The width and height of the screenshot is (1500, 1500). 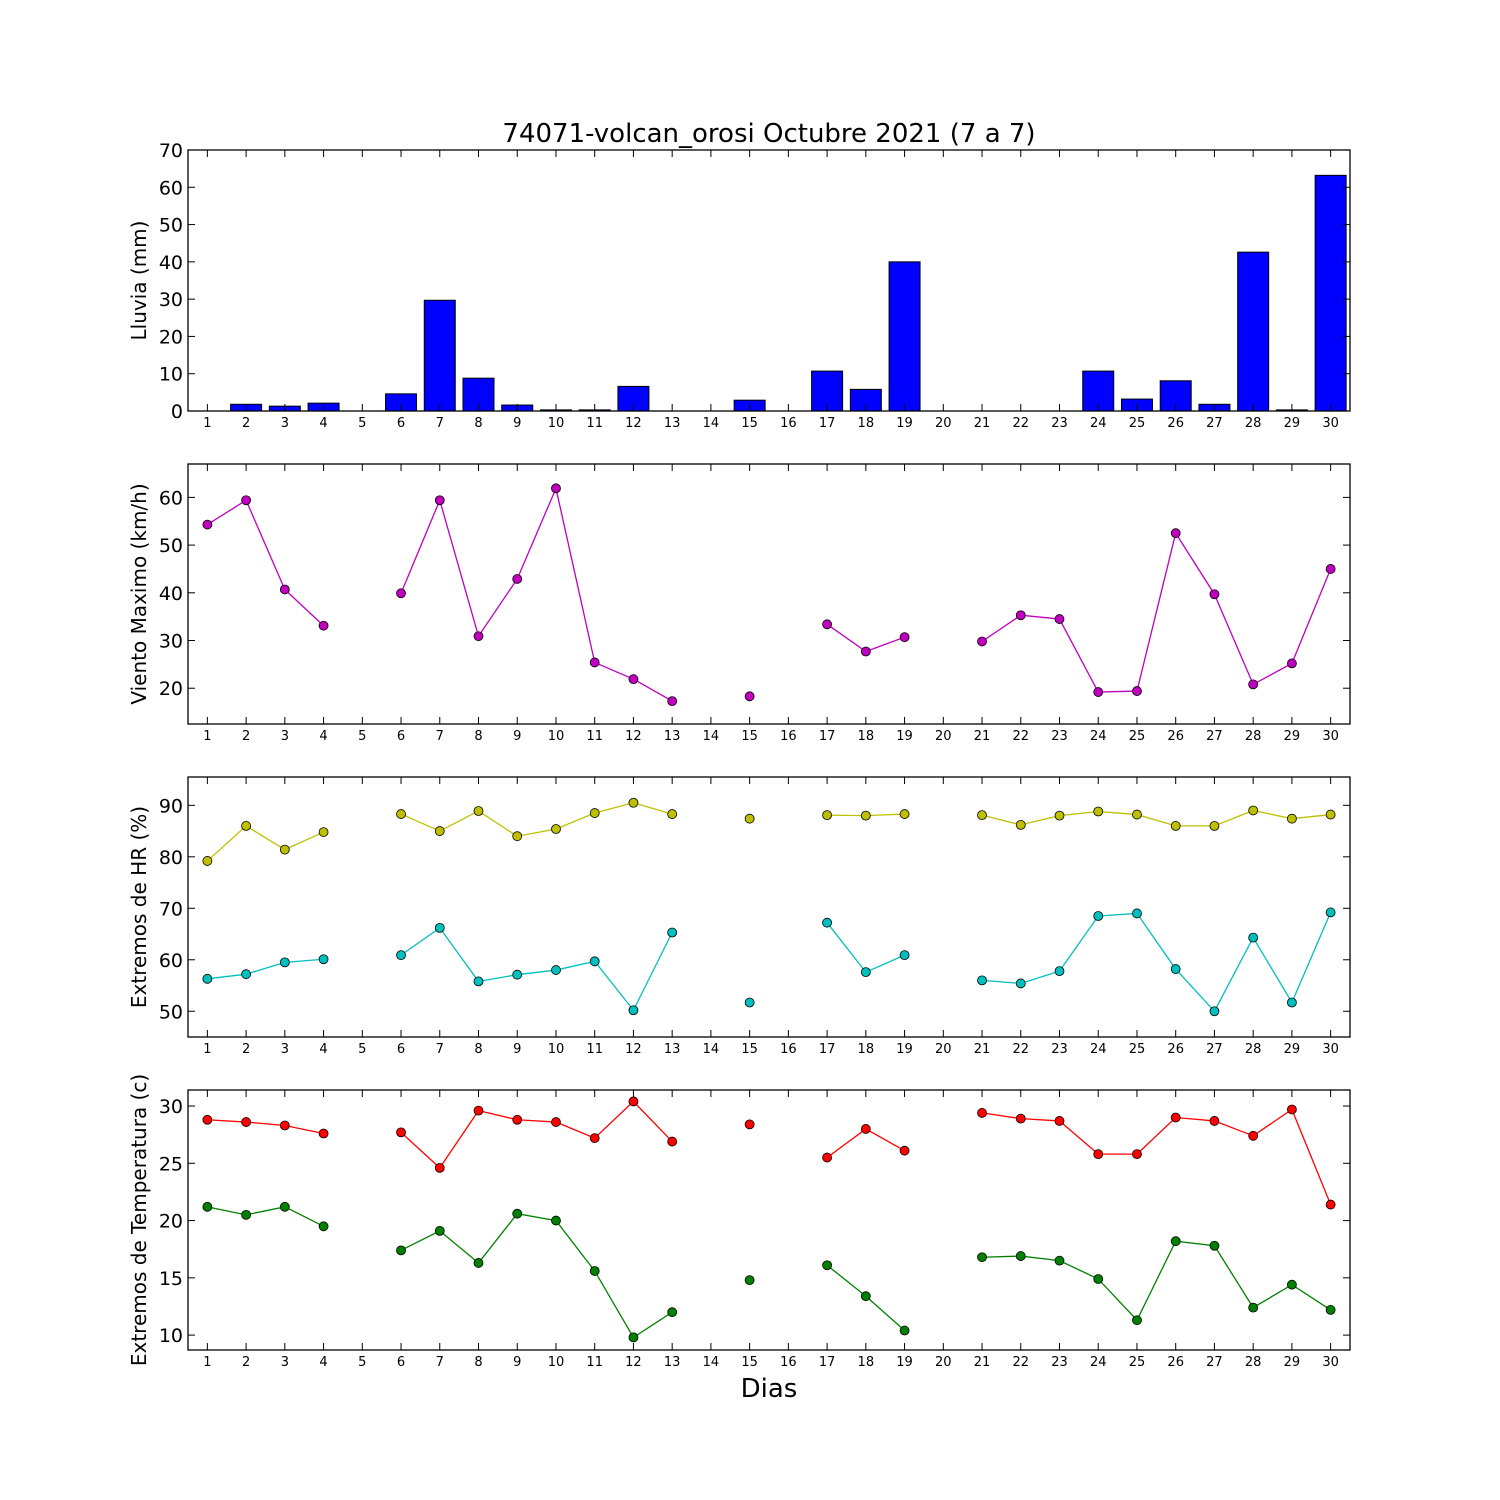 What do you see at coordinates (171, 300) in the screenshot?
I see `y-tick-label: 30` at bounding box center [171, 300].